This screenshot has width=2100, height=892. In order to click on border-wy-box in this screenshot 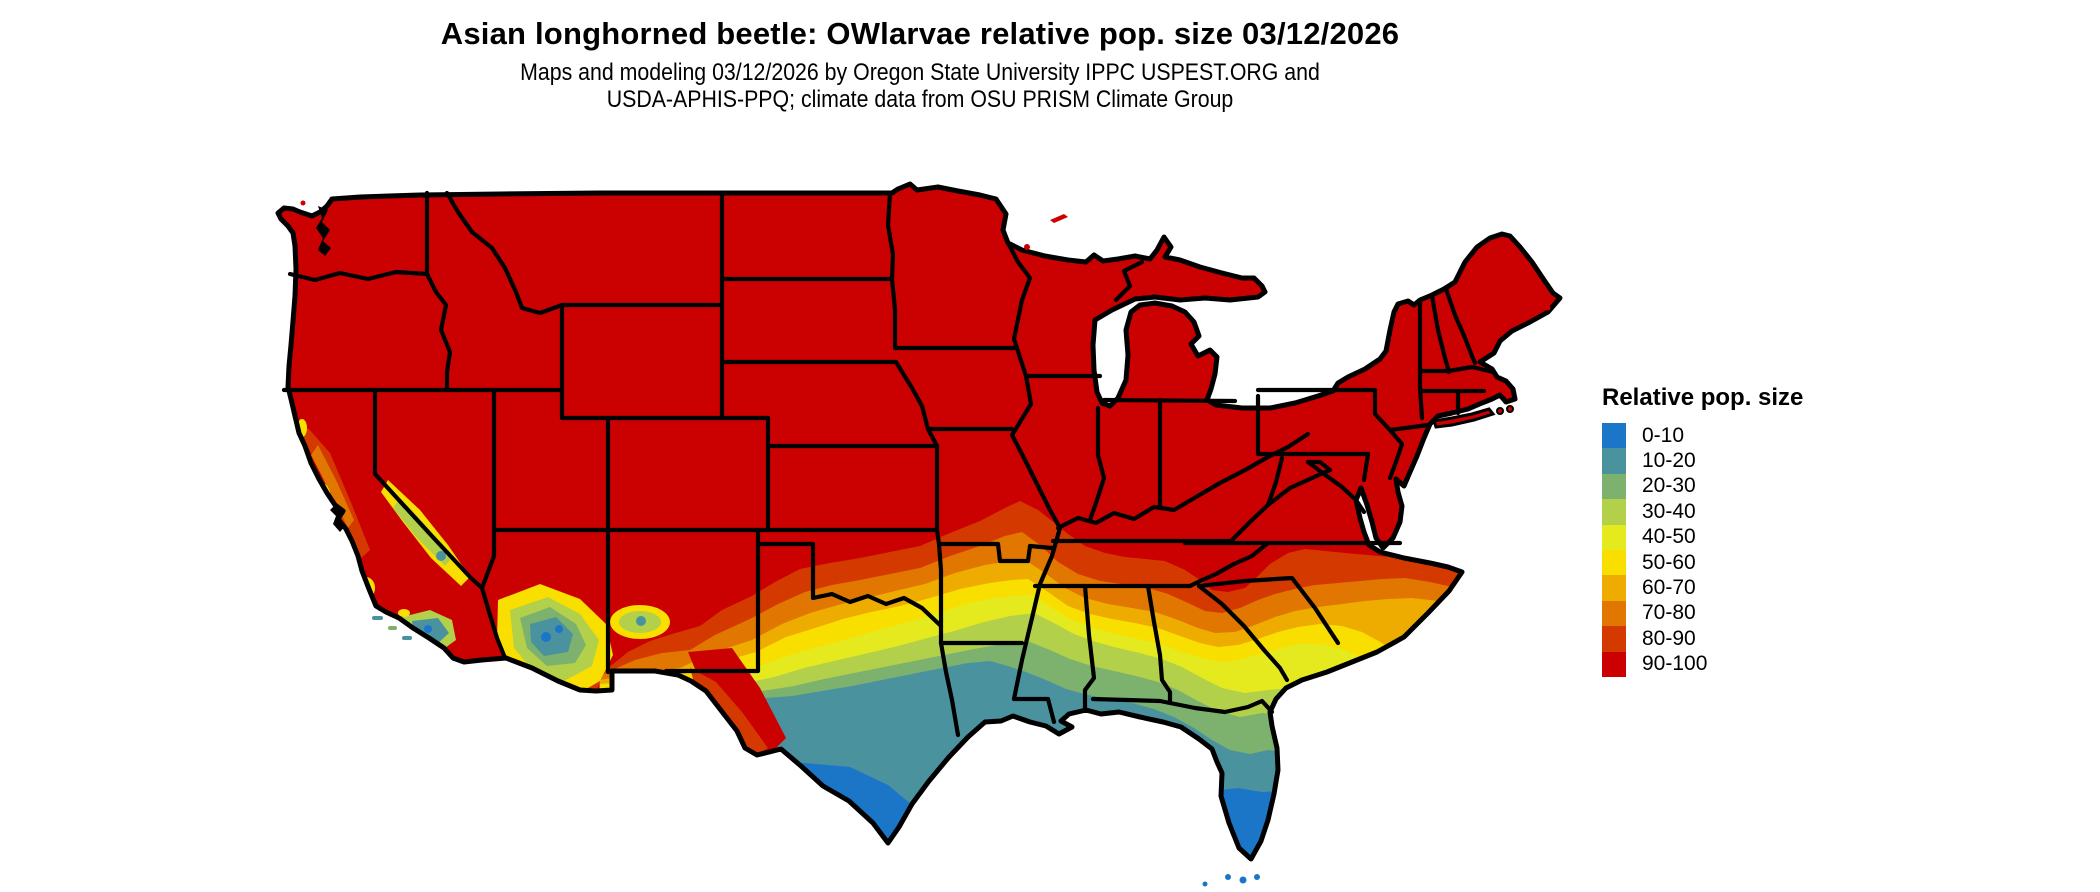, I will do `click(665, 305)`.